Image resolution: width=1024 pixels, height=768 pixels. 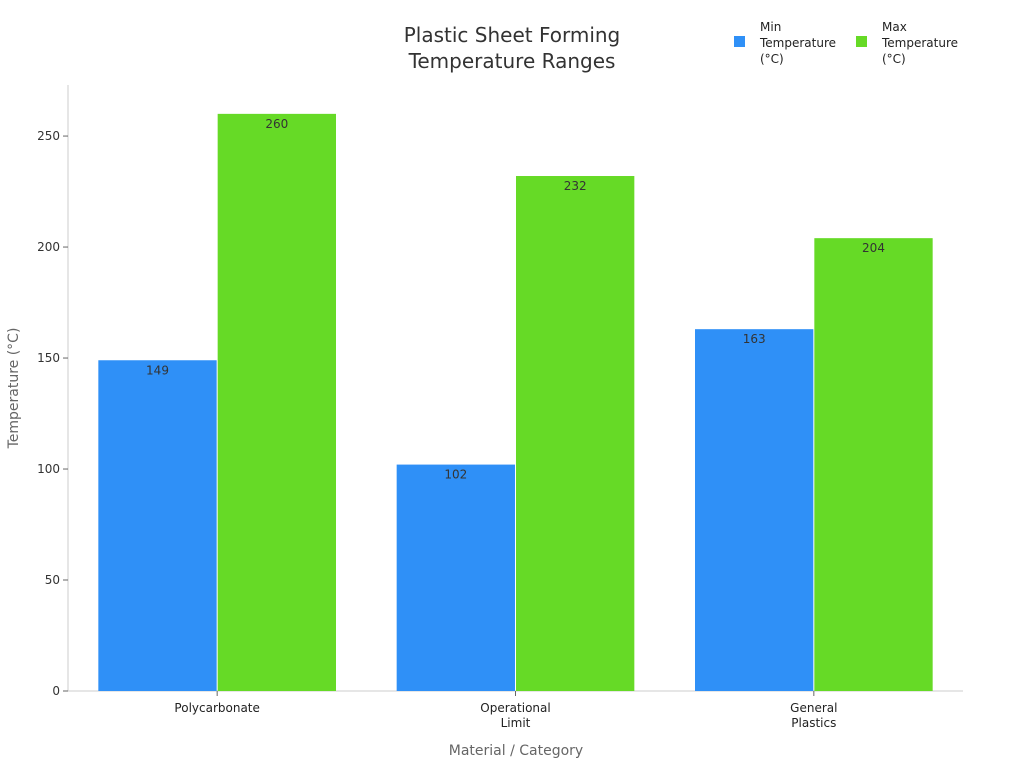 I want to click on x-tick-label: Operational, so click(x=515, y=708).